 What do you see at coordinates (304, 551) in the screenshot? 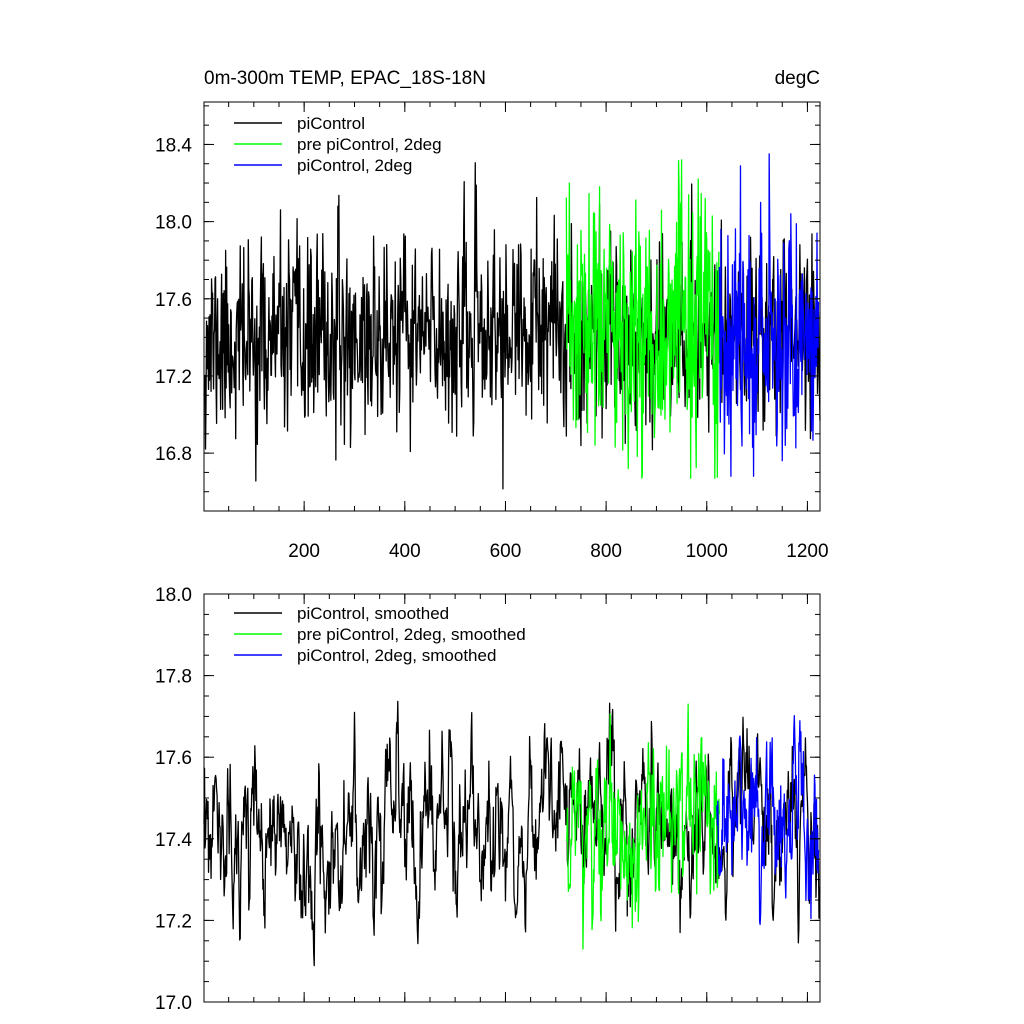
I see `top-xtick-label: 200` at bounding box center [304, 551].